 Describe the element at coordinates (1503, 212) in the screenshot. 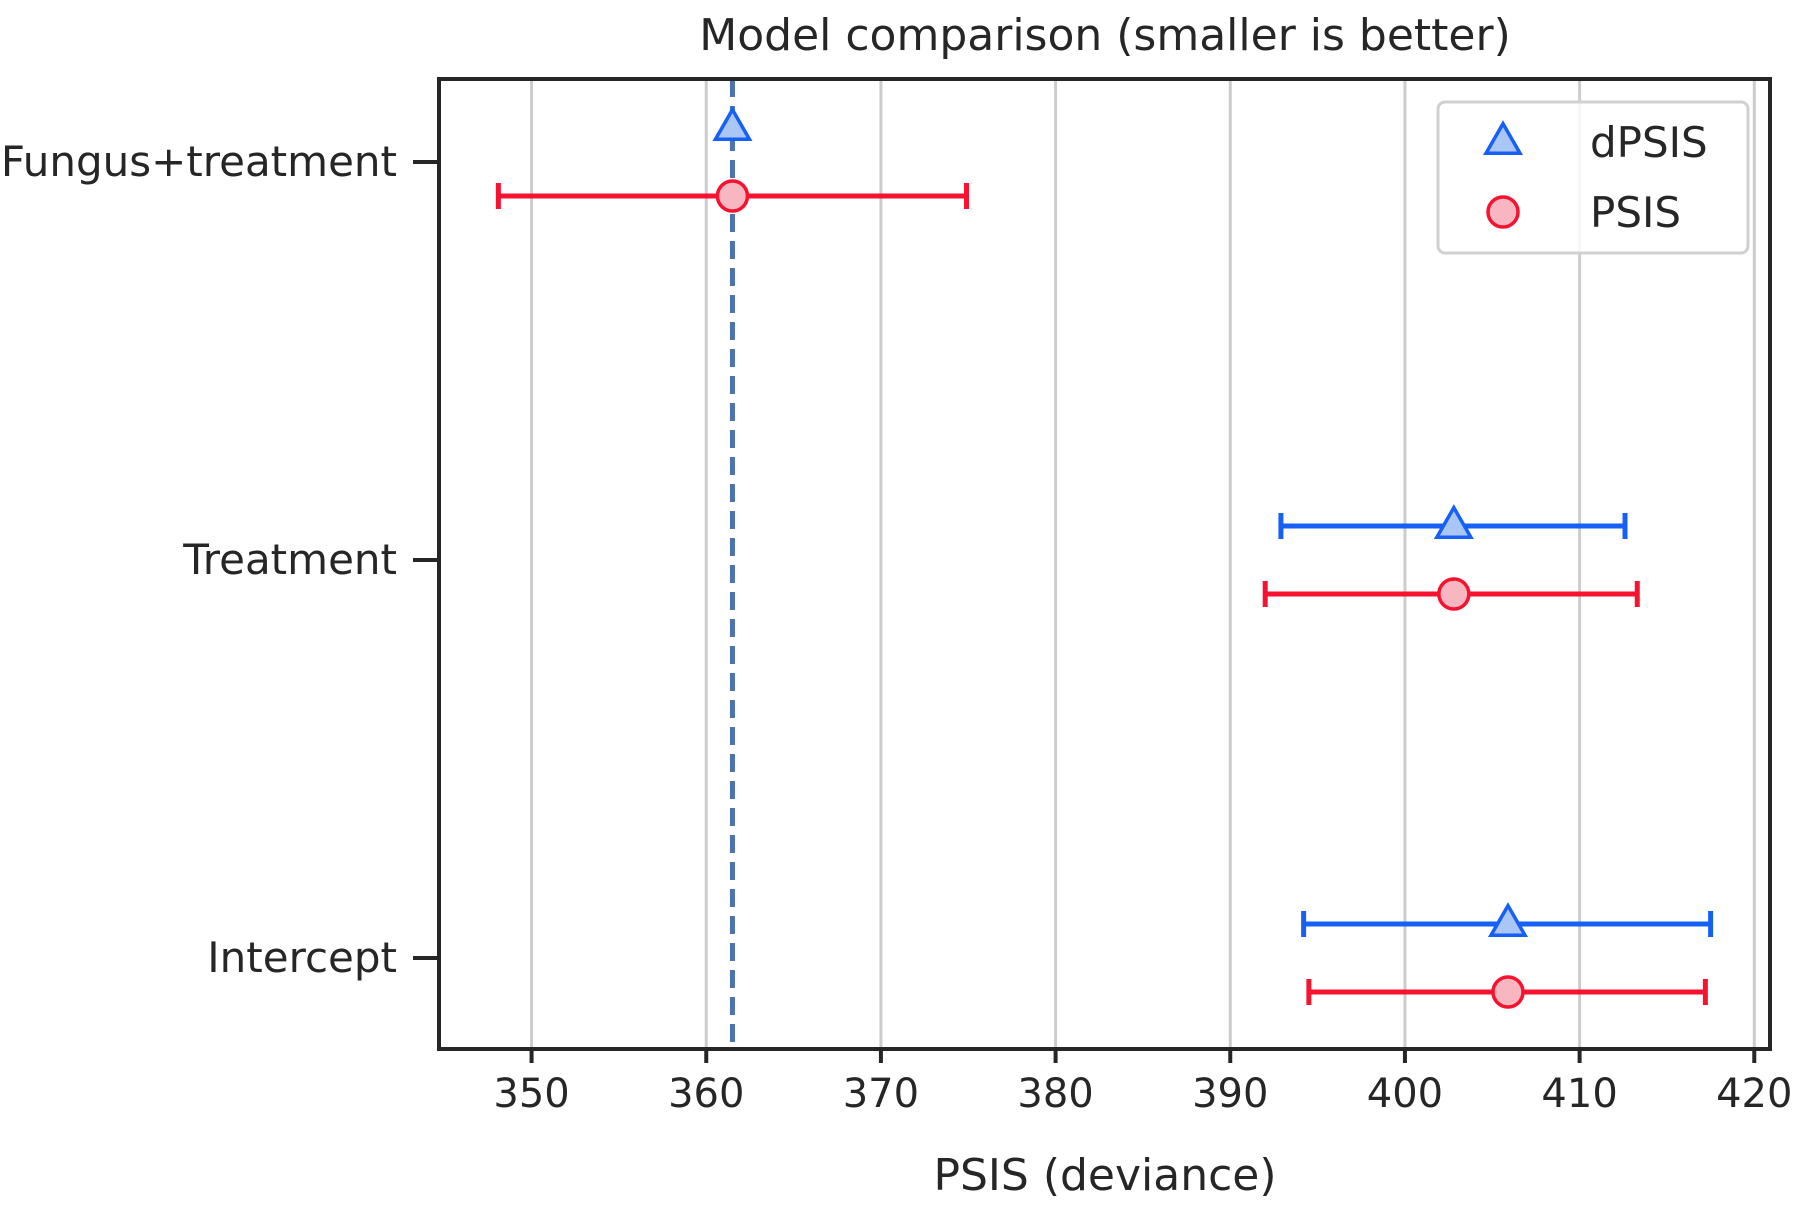

I see `legend-marker-circle` at that location.